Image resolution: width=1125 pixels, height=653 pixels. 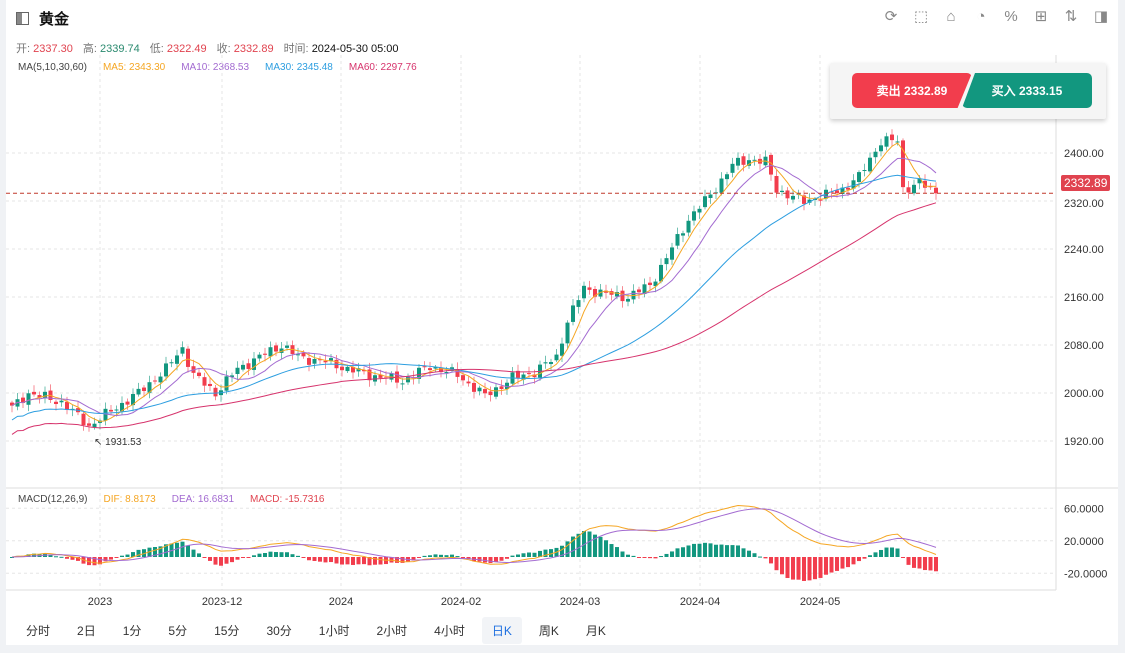 I want to click on indicator-icon: ⌂, so click(x=951, y=16).